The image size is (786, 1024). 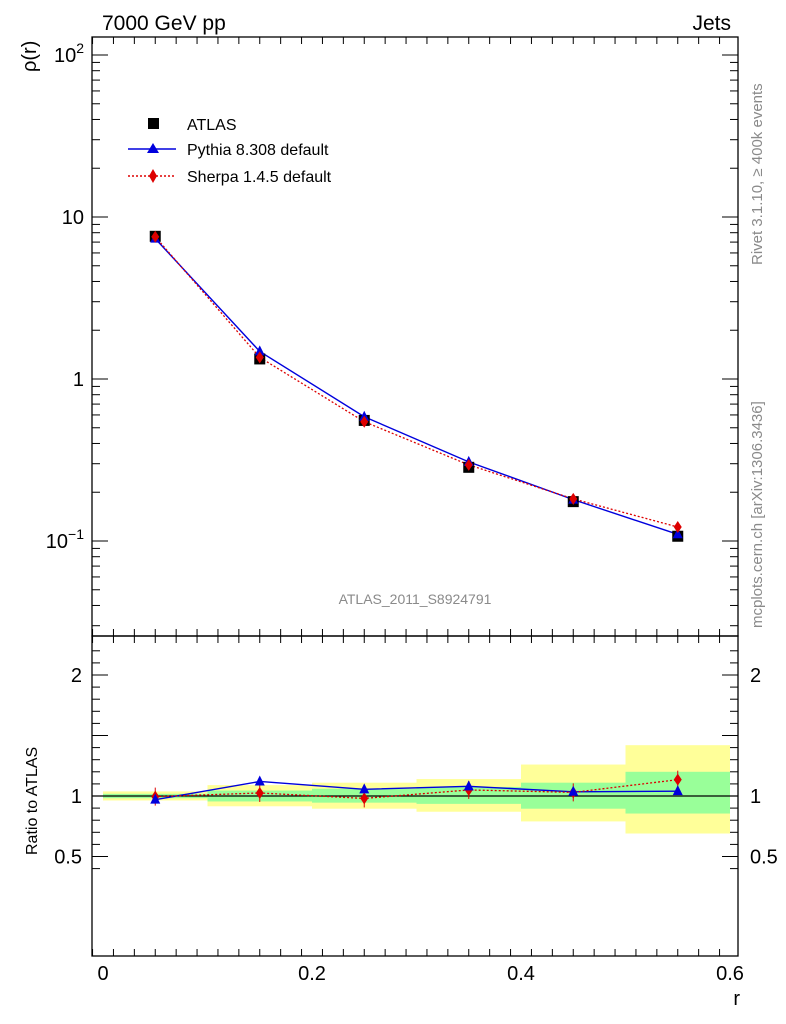 I want to click on legend-atlas-marker, so click(x=153, y=123).